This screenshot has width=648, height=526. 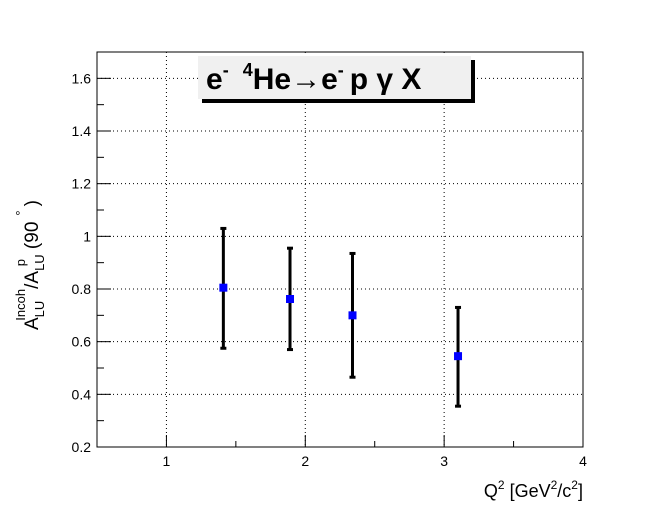 What do you see at coordinates (82, 262) in the screenshot?
I see `y-tick-labels: 0.2 0.4 0.6 0.8 1 1.2 1.4 1.6` at bounding box center [82, 262].